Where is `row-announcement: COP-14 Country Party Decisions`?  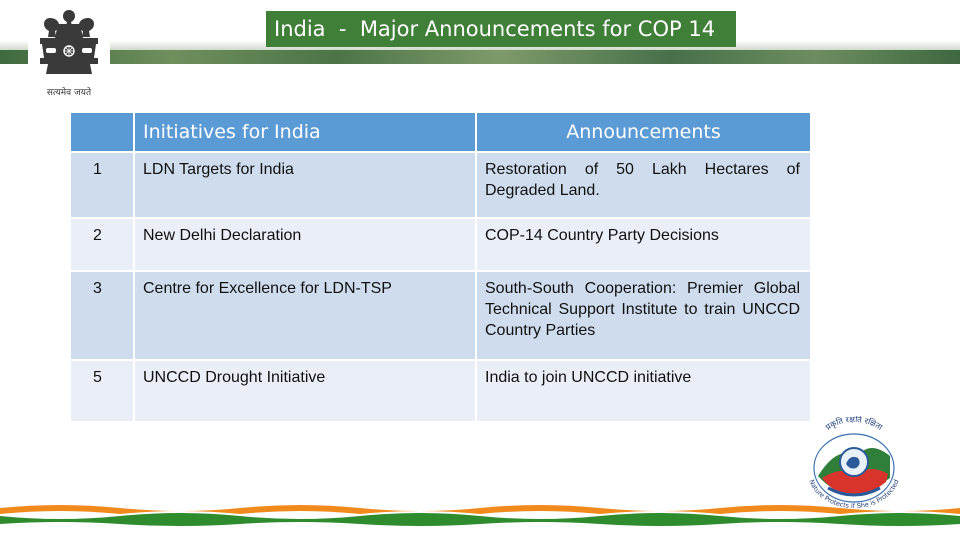 row-announcement: COP-14 Country Party Decisions is located at coordinates (643, 244).